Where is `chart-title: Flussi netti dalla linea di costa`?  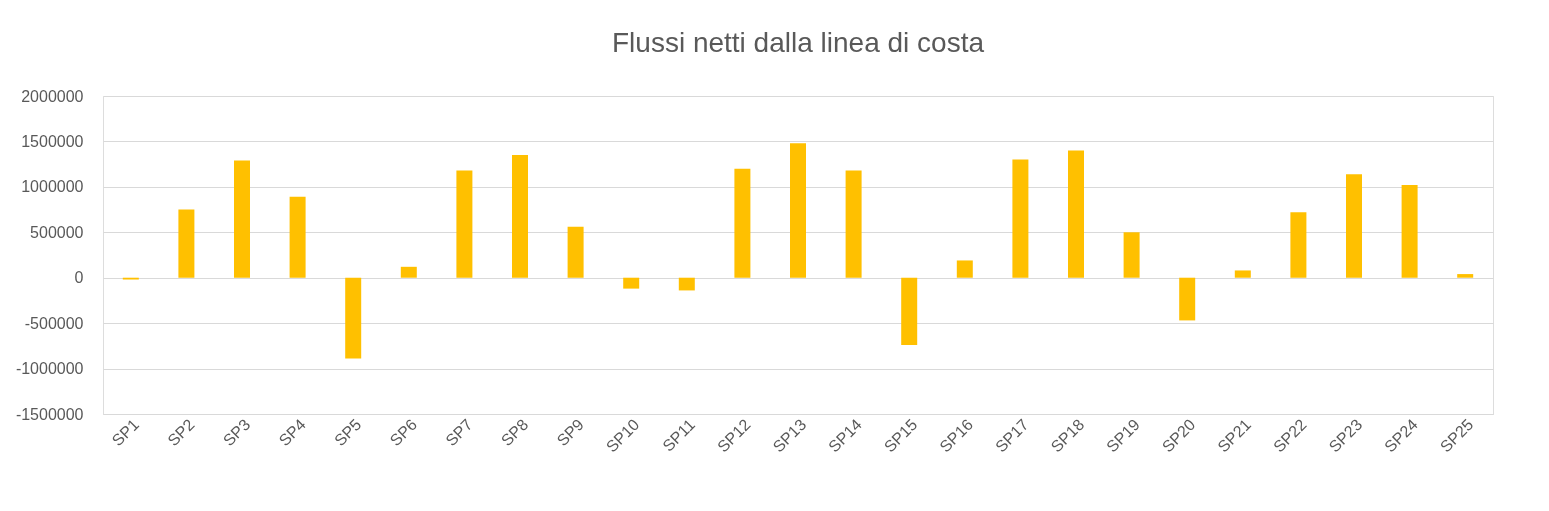
chart-title: Flussi netti dalla linea di costa is located at coordinates (798, 42).